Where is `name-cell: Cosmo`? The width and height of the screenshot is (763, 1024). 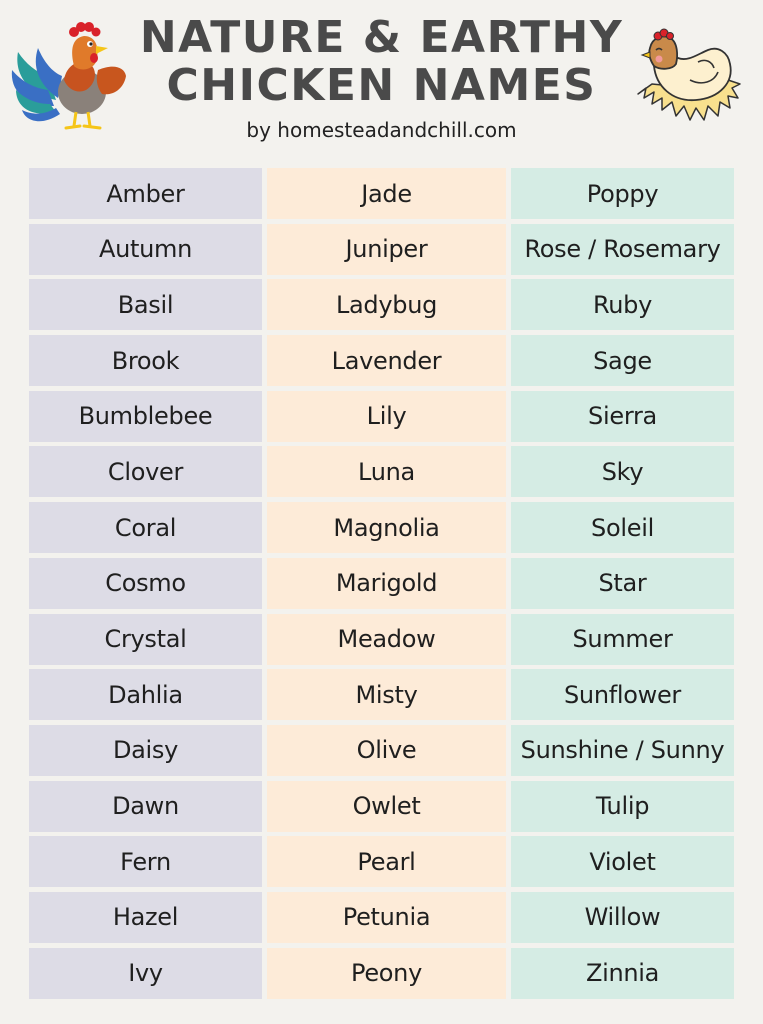 name-cell: Cosmo is located at coordinates (145, 583).